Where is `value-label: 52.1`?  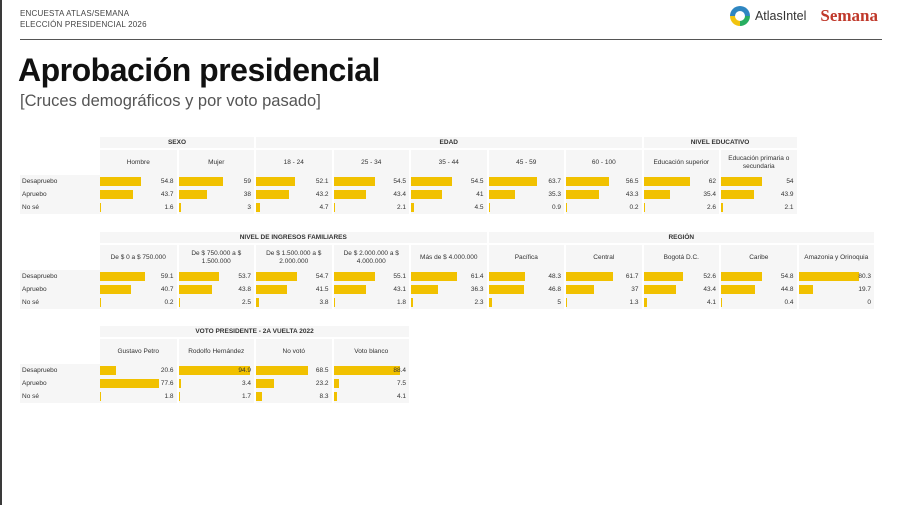 value-label: 52.1 is located at coordinates (322, 181).